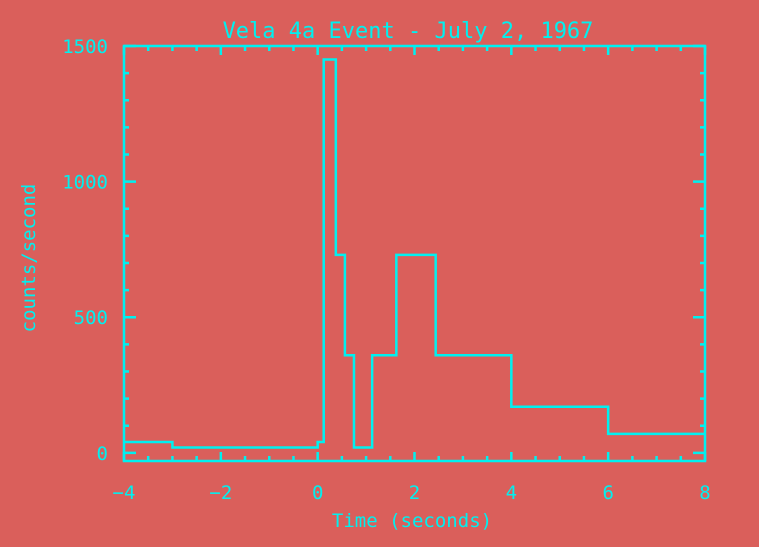 The width and height of the screenshot is (759, 547). What do you see at coordinates (124, 493) in the screenshot?
I see `x-tick-label: −4` at bounding box center [124, 493].